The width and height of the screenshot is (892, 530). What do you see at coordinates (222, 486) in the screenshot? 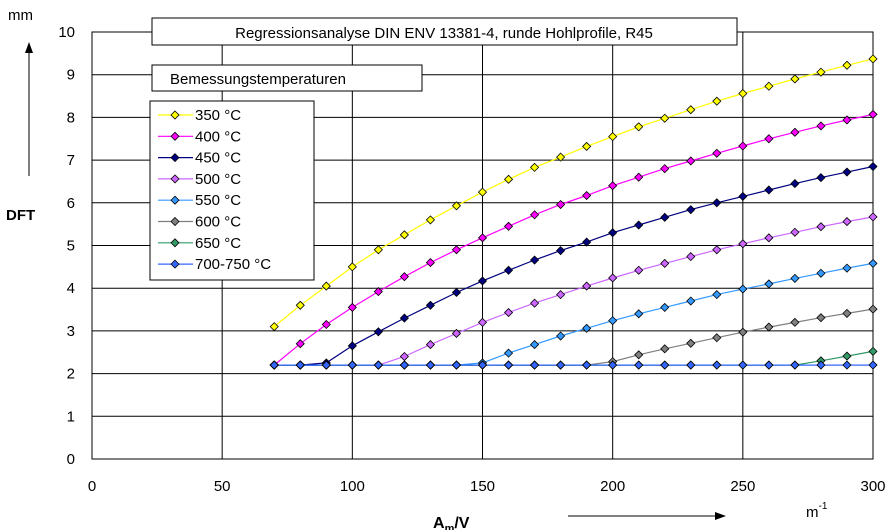
I see `x-tick-label: 50` at bounding box center [222, 486].